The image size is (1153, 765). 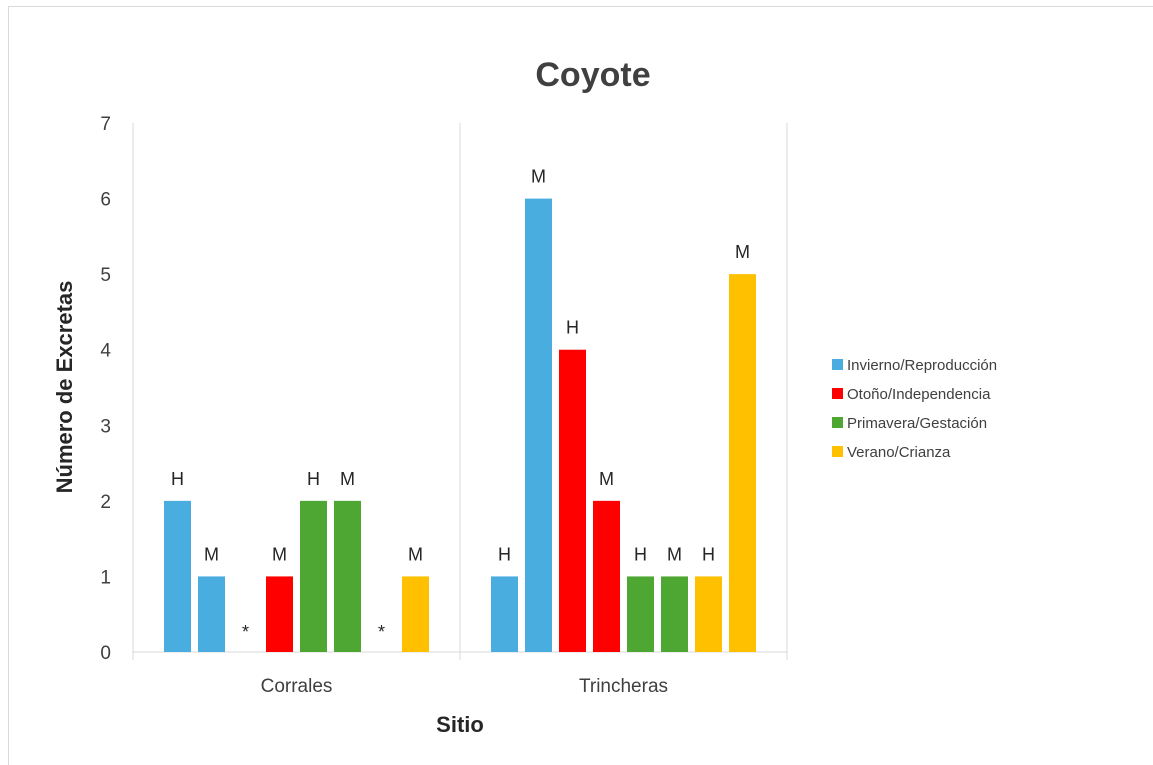 What do you see at coordinates (105, 653) in the screenshot?
I see `y-tick-label: 0` at bounding box center [105, 653].